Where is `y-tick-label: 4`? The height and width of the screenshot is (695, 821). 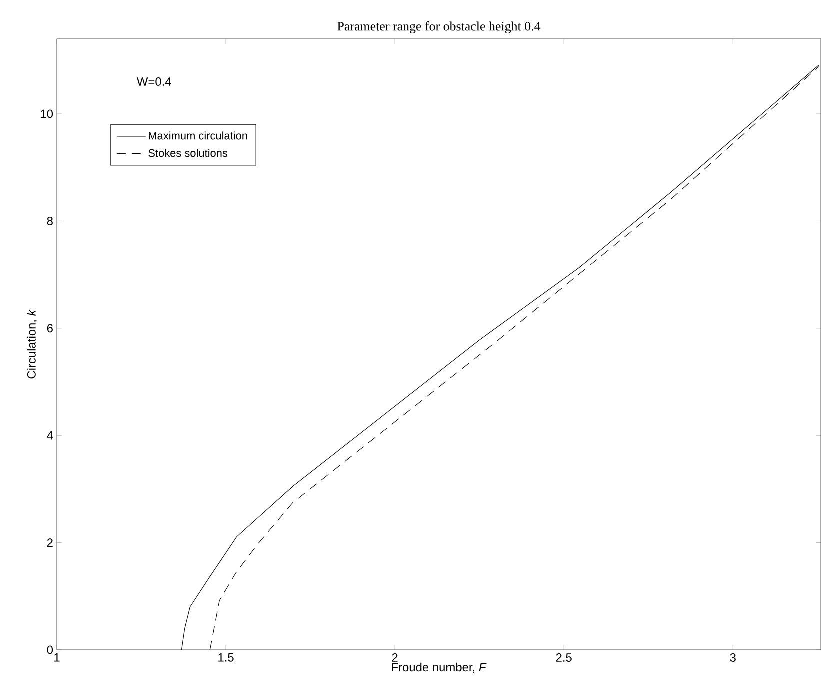 y-tick-label: 4 is located at coordinates (50, 436).